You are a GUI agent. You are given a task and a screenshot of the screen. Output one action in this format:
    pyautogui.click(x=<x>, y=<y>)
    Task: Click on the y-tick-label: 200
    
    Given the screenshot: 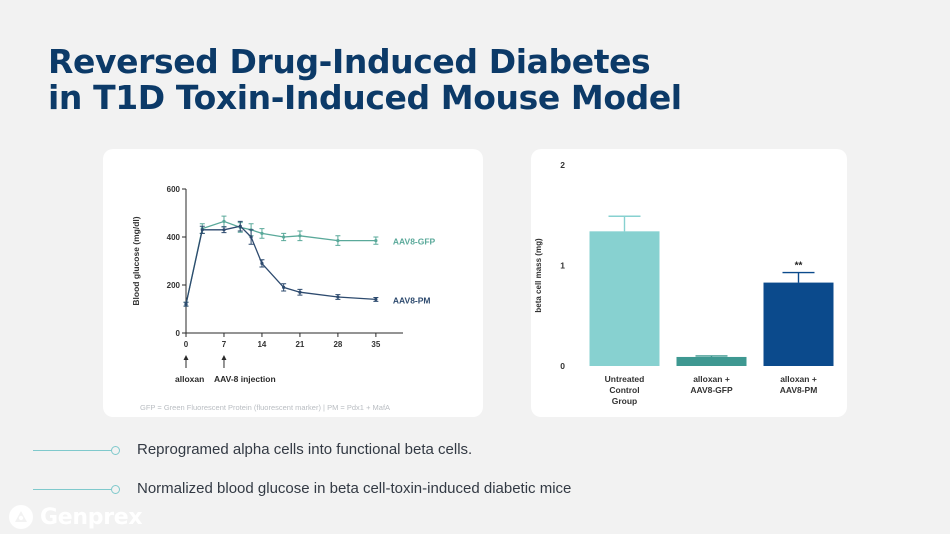 What is the action you would take?
    pyautogui.click(x=174, y=285)
    